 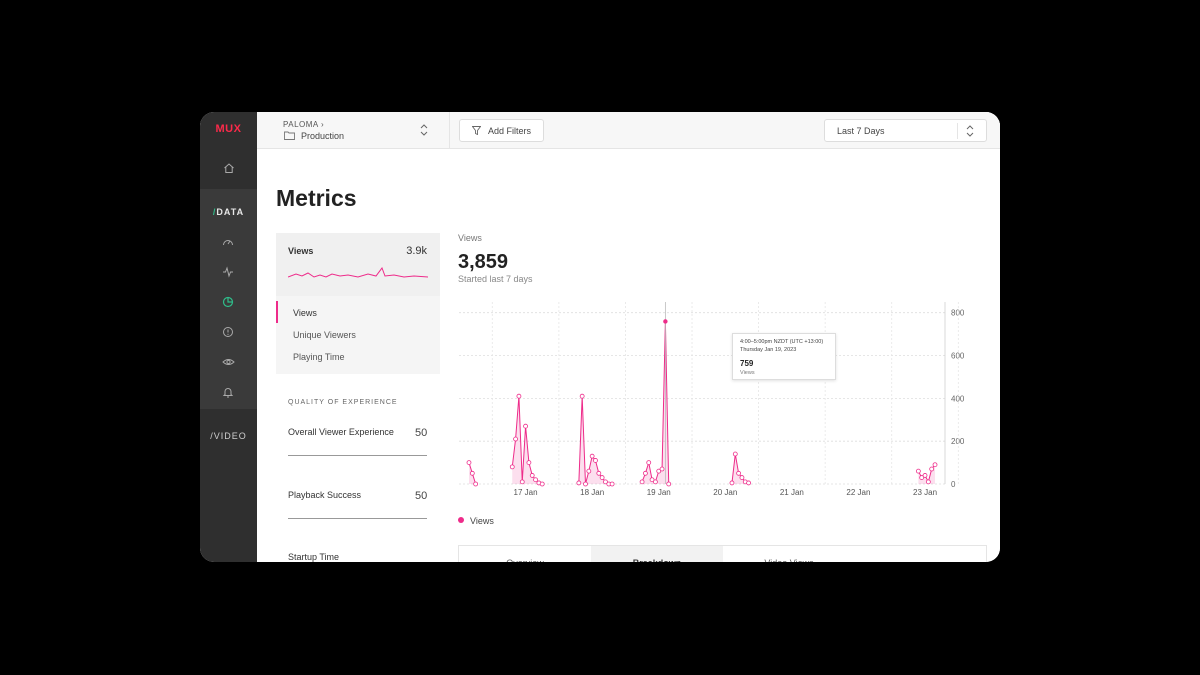 What do you see at coordinates (655, 402) in the screenshot?
I see `series-area` at bounding box center [655, 402].